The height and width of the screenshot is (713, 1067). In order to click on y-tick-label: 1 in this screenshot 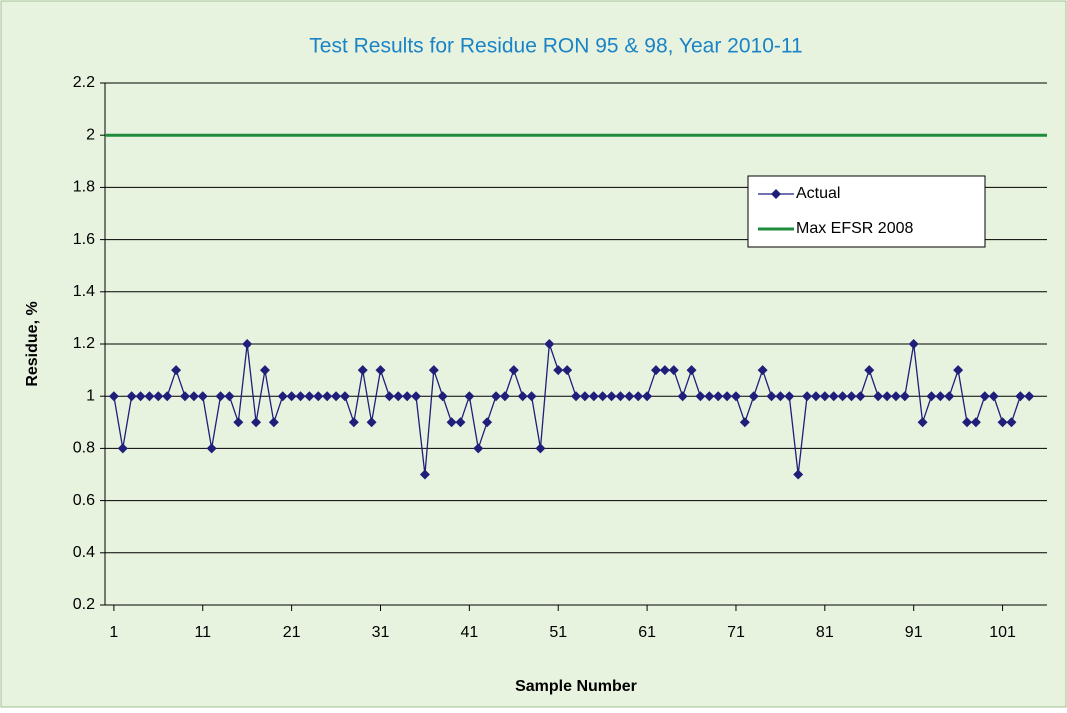, I will do `click(90, 395)`.